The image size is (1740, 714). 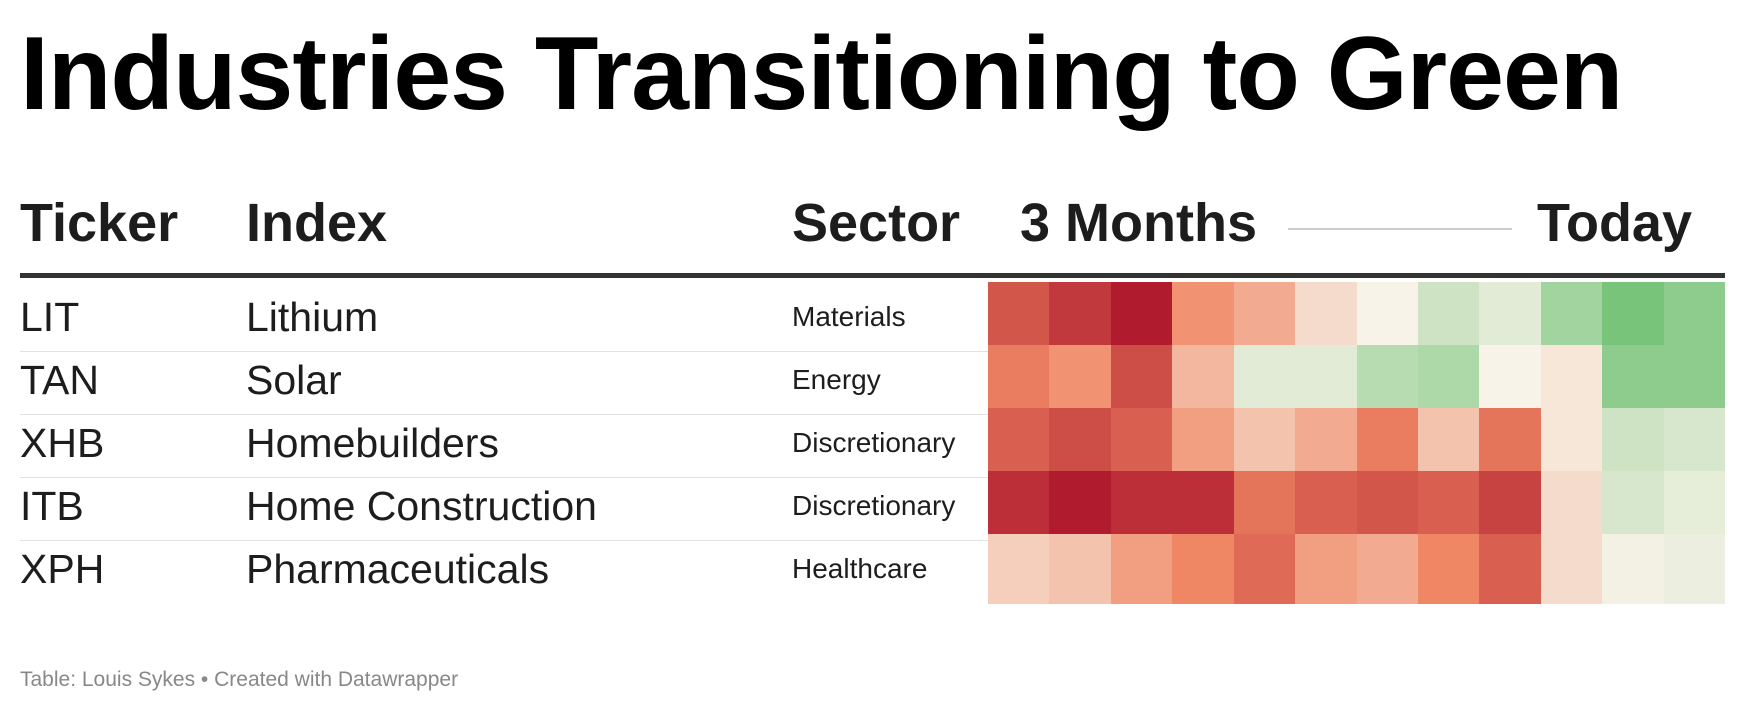 I want to click on sector-cell: Healthcare, so click(x=860, y=568).